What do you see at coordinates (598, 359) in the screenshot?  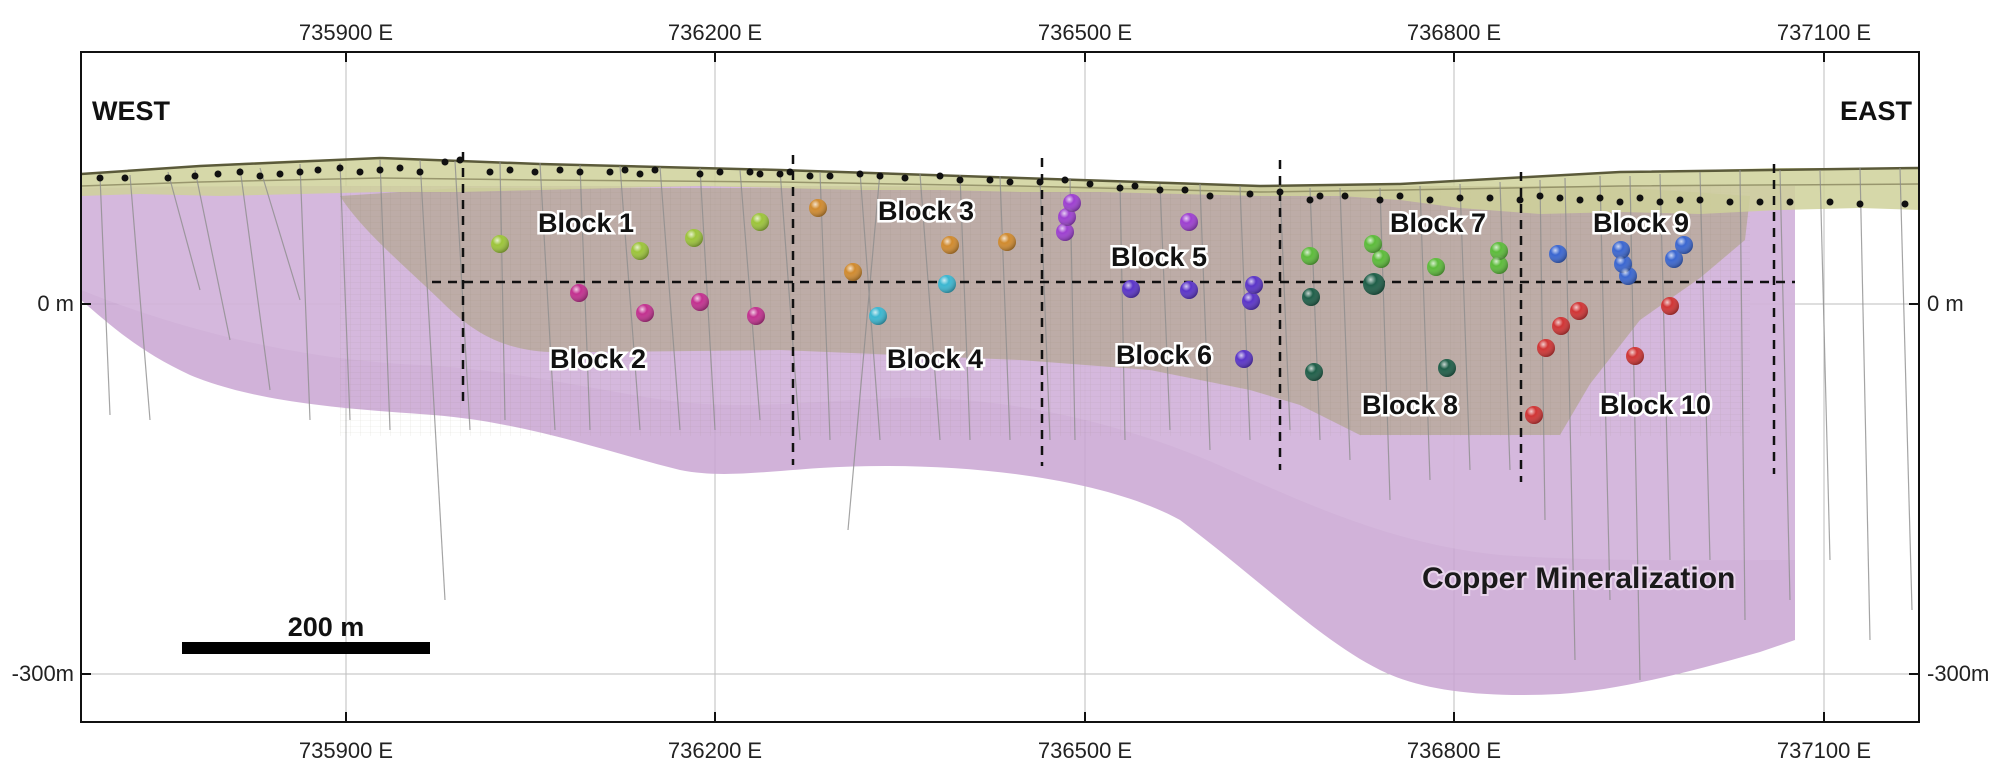 I see `block-label: Block 2` at bounding box center [598, 359].